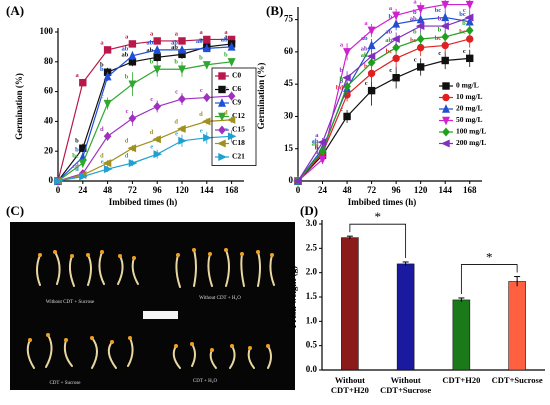 The width and height of the screenshot is (550, 405). I want to click on legend-label: C6, so click(236, 88).